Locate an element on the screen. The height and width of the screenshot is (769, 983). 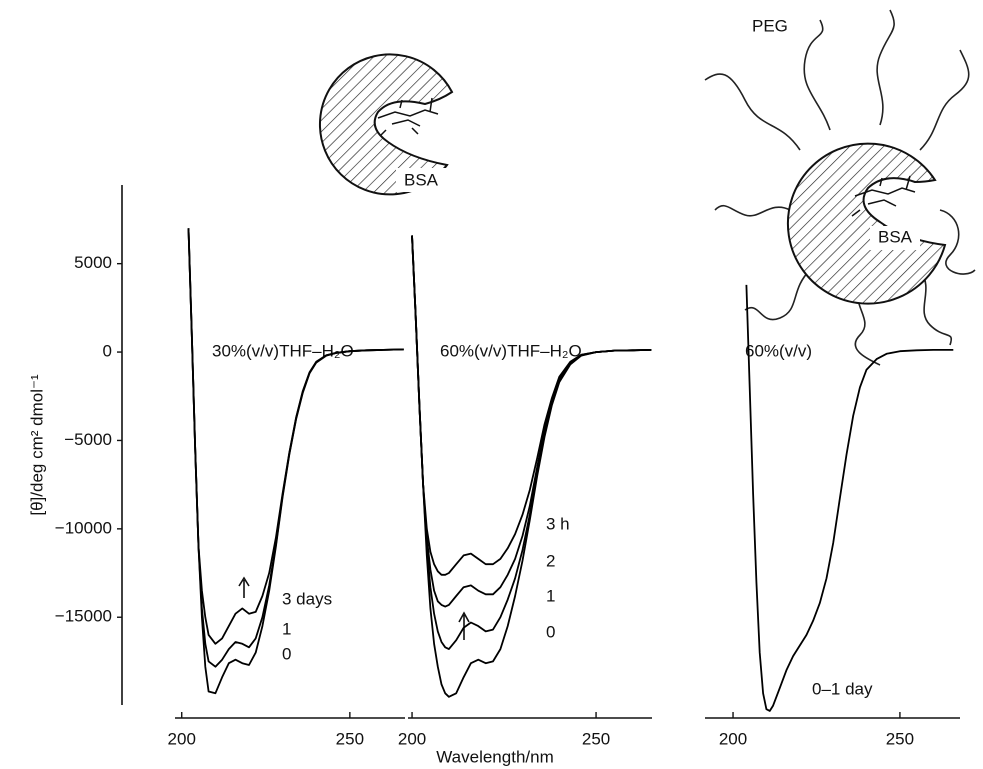
y-tick-label: 5000 is located at coordinates (93, 262).